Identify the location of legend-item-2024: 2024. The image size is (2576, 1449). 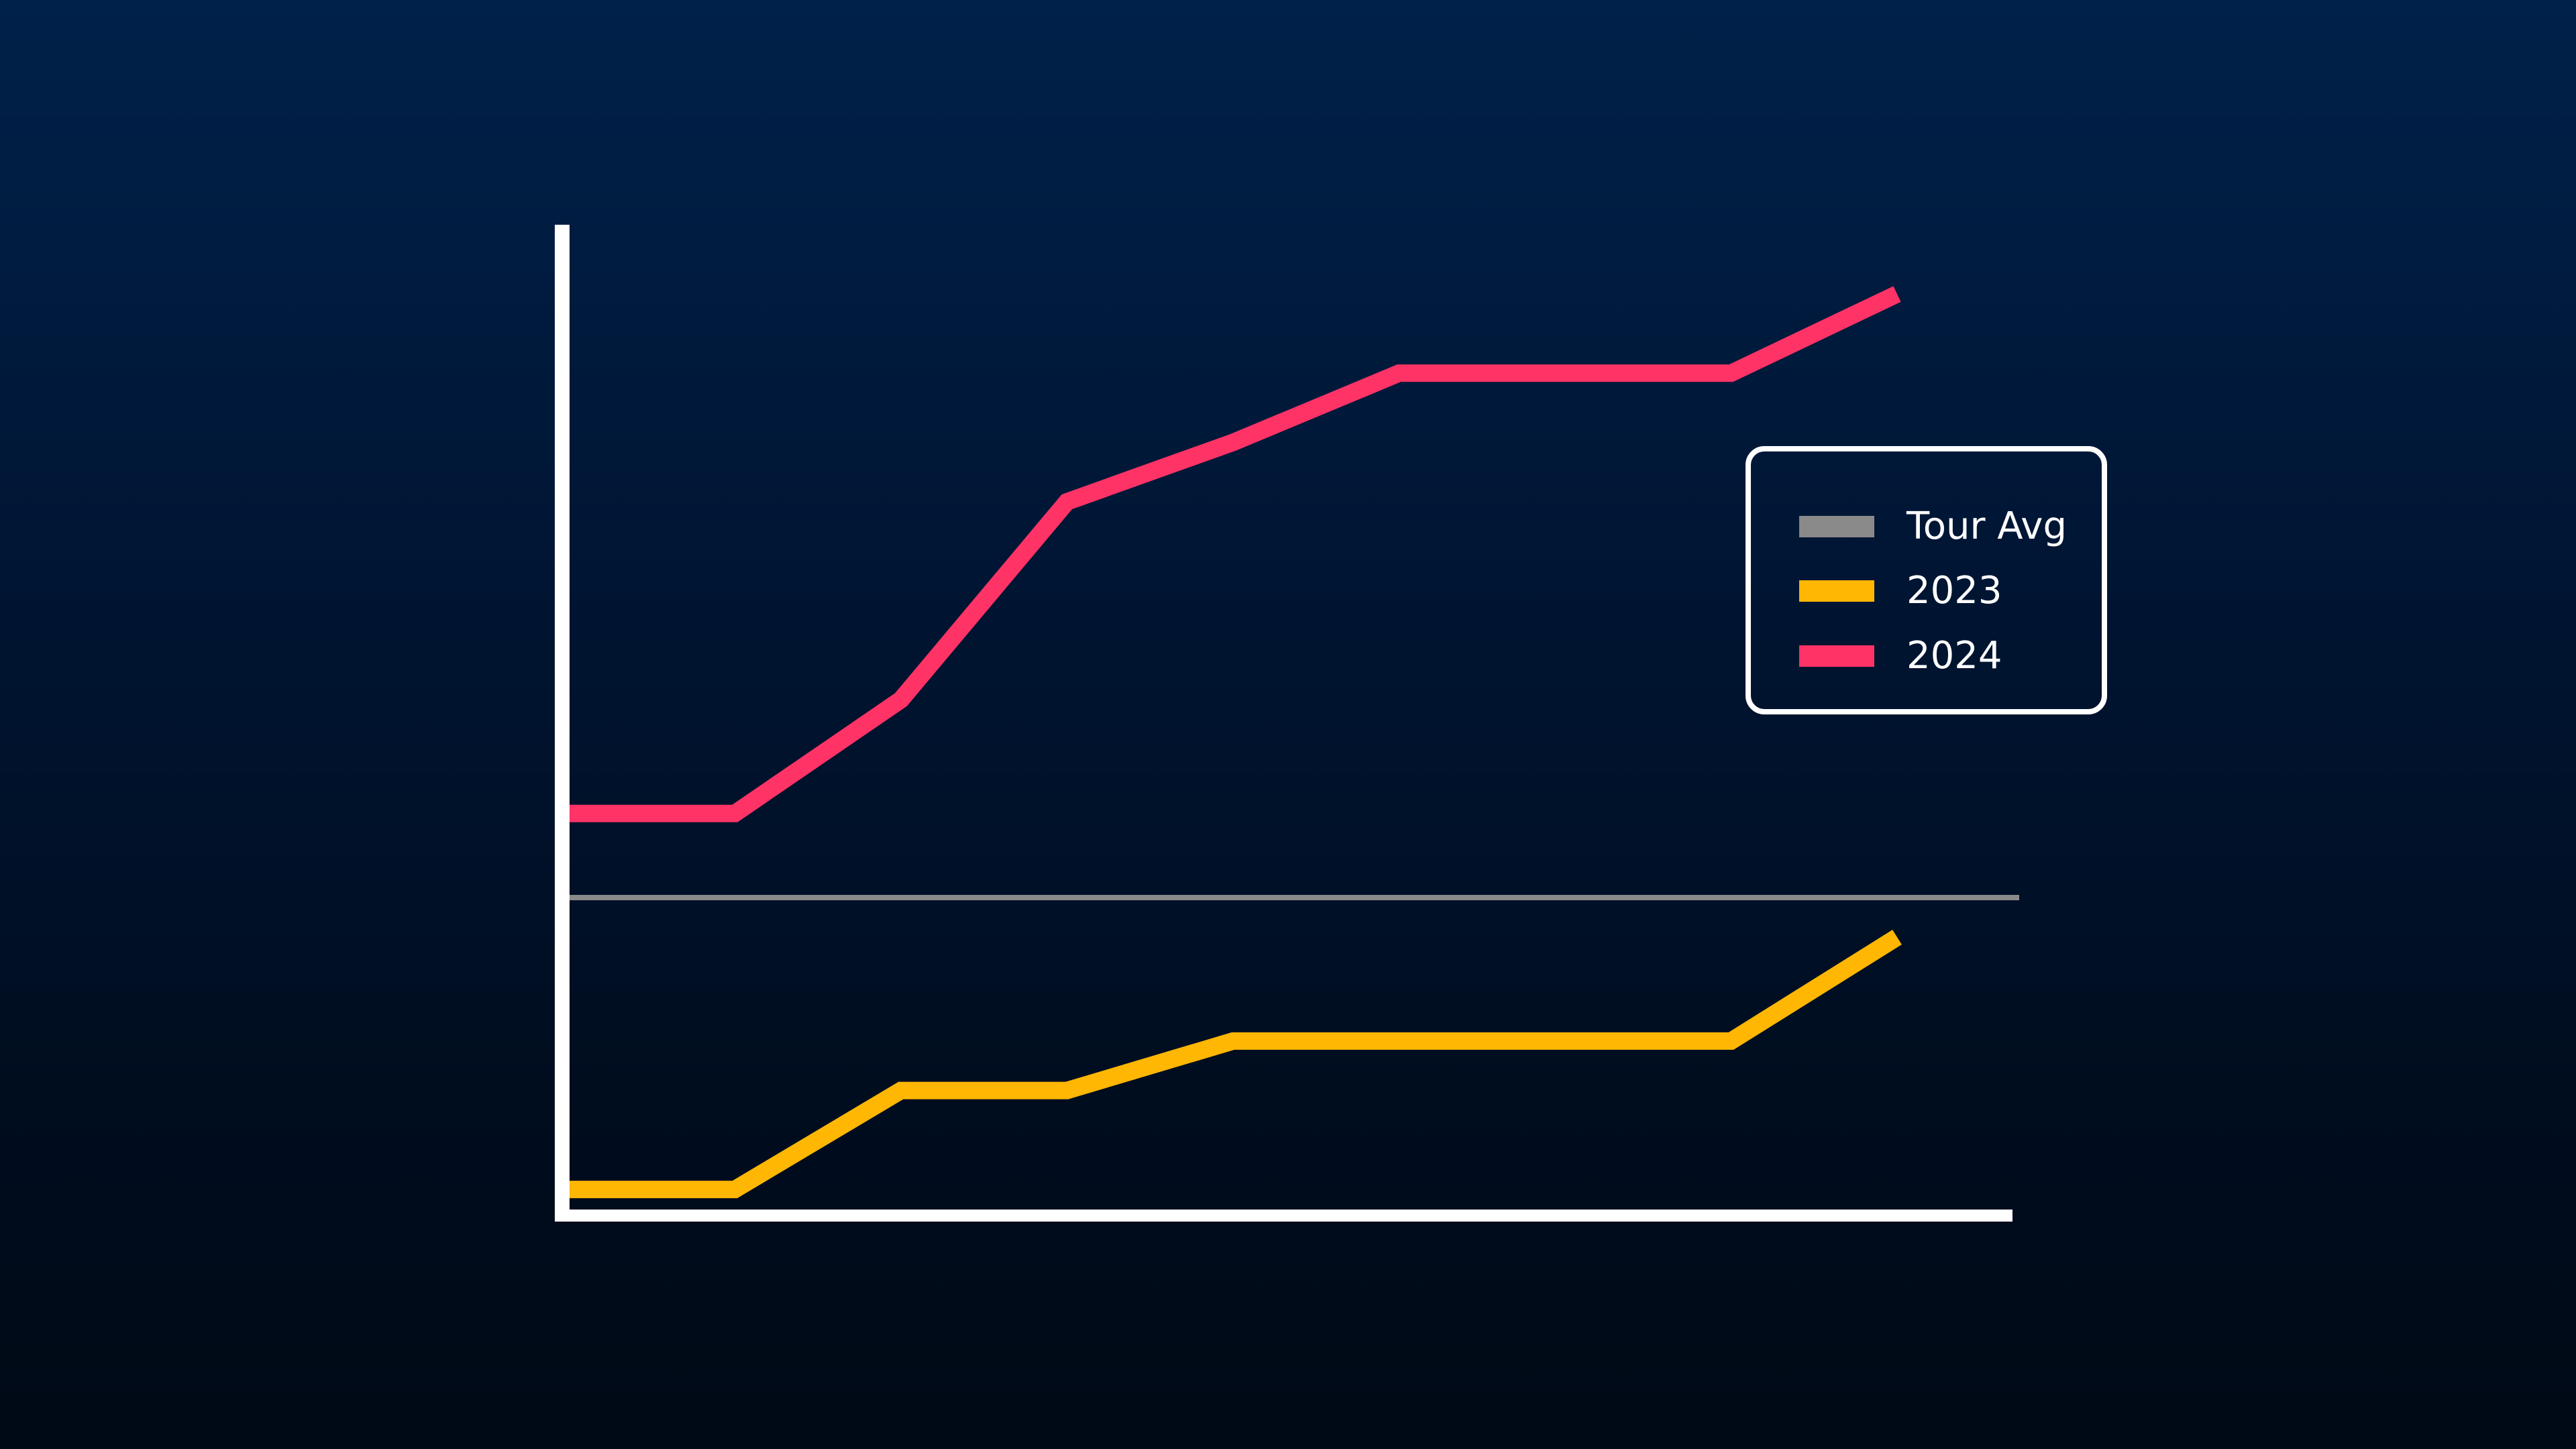
(1900, 656).